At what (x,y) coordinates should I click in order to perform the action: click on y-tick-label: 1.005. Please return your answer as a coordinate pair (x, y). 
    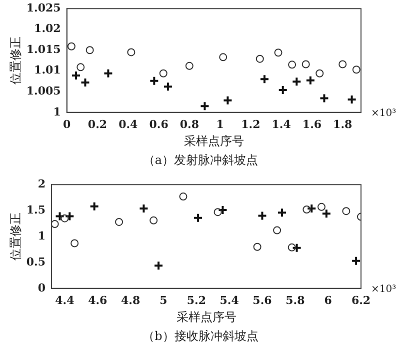
    Looking at the image, I should click on (43, 91).